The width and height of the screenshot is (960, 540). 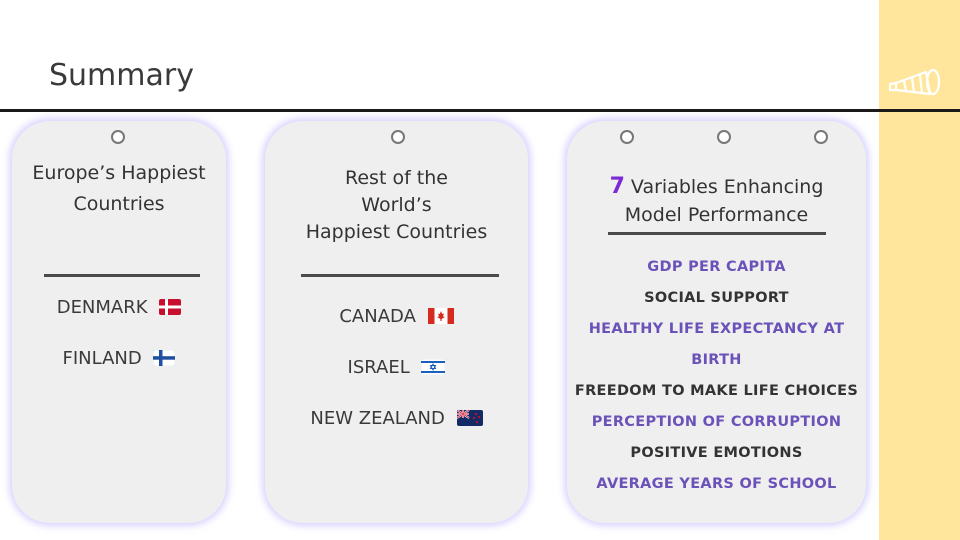 What do you see at coordinates (716, 329) in the screenshot?
I see `variable-item: HEALTHY LIFE EXPECTANCY AT` at bounding box center [716, 329].